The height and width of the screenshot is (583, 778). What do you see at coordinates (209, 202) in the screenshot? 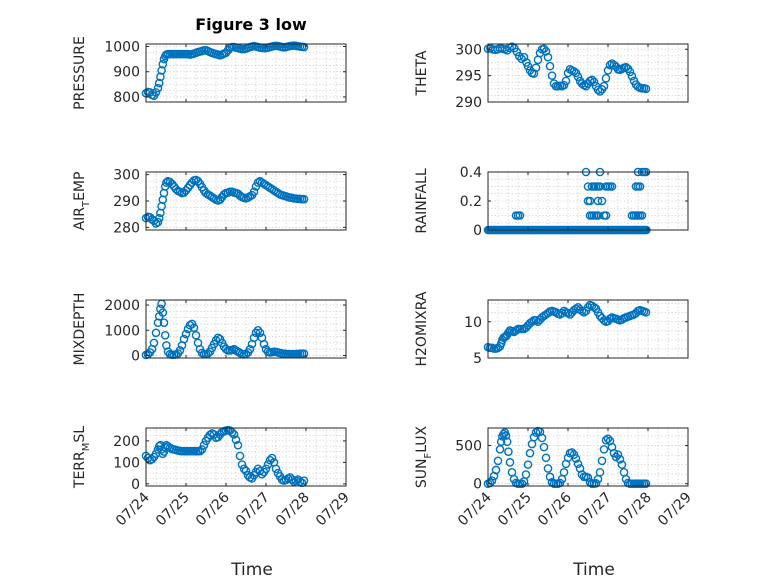
I see `subplot-air-temp: 280 290 300 AIRTEMP` at bounding box center [209, 202].